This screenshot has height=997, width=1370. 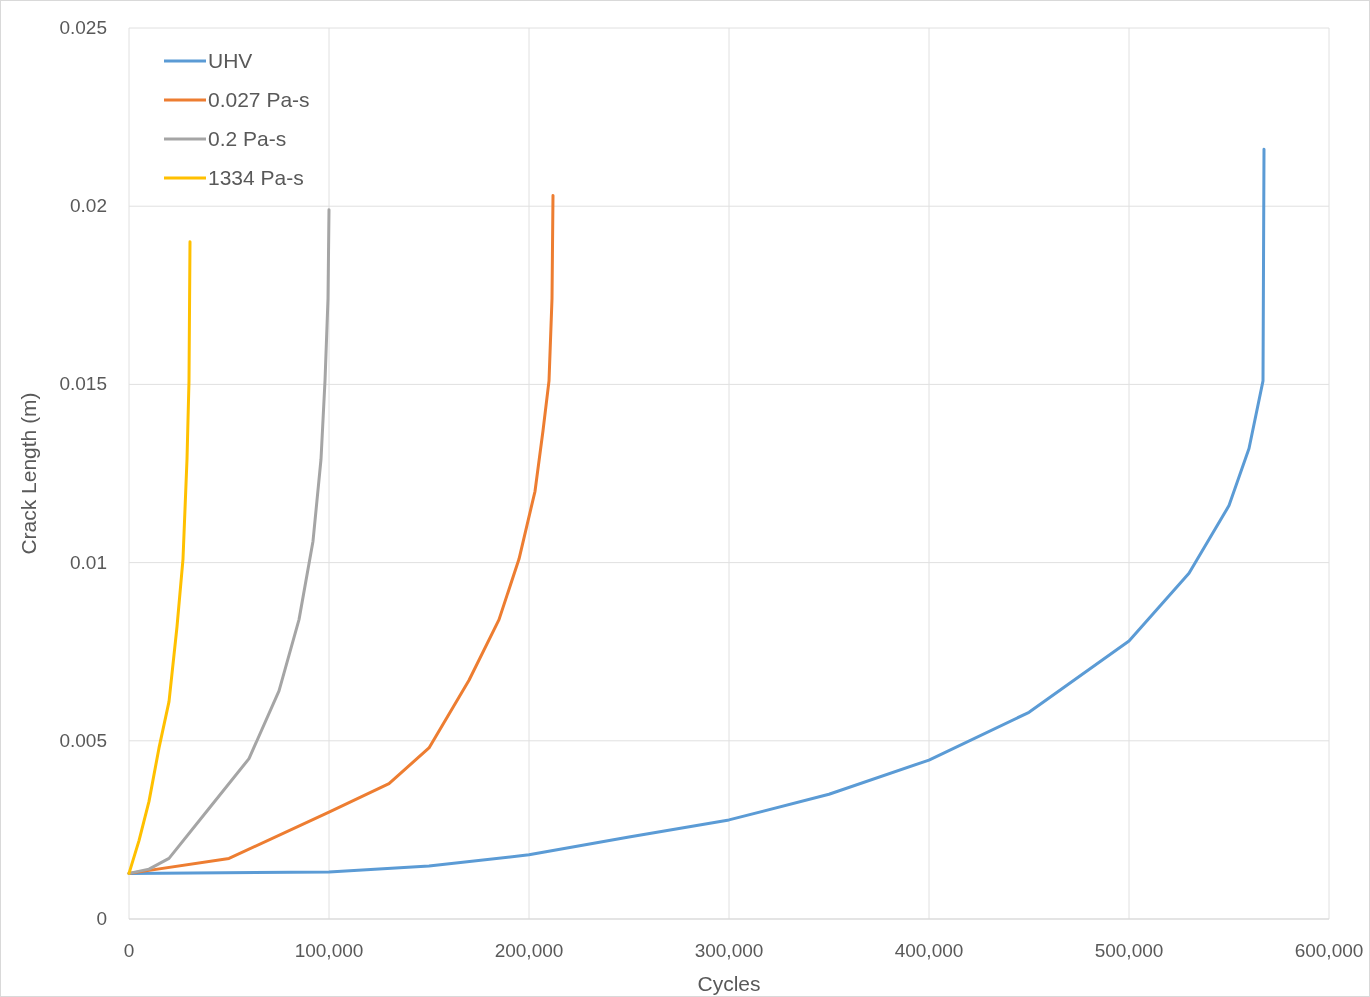 What do you see at coordinates (1329, 950) in the screenshot?
I see `x-tick-label: 600,000` at bounding box center [1329, 950].